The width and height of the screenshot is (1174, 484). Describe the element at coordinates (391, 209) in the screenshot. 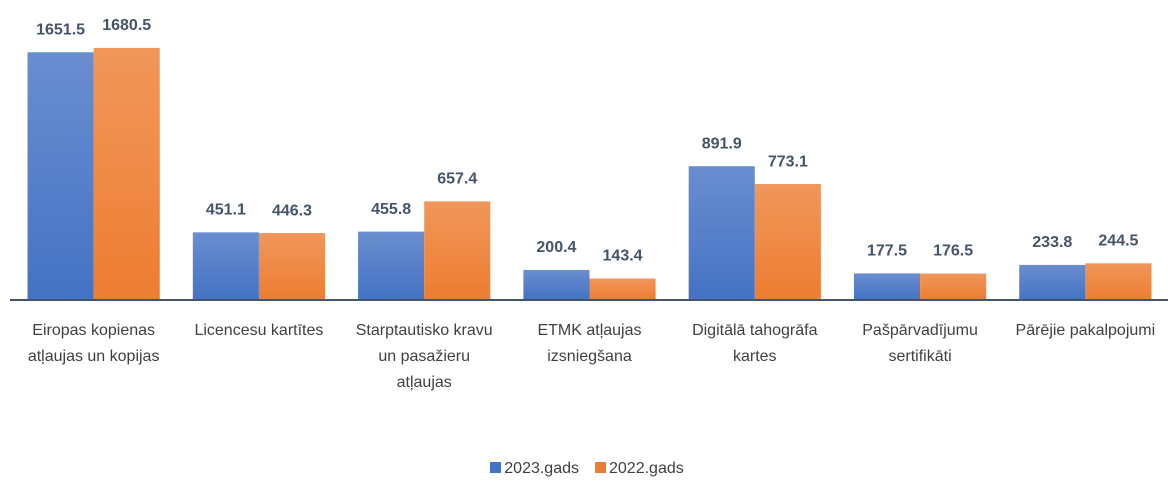

I see `value-label: 455.8` at that location.